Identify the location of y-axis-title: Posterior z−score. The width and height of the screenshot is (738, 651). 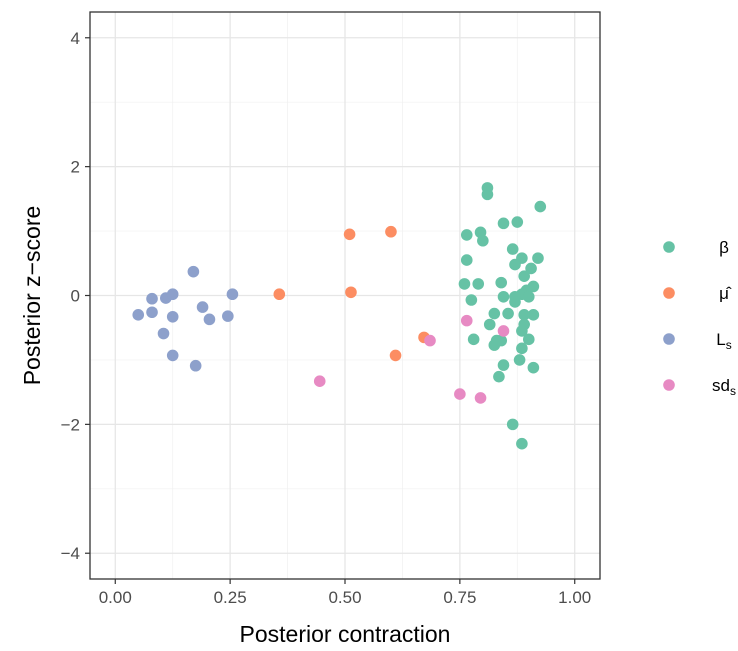
(32, 296).